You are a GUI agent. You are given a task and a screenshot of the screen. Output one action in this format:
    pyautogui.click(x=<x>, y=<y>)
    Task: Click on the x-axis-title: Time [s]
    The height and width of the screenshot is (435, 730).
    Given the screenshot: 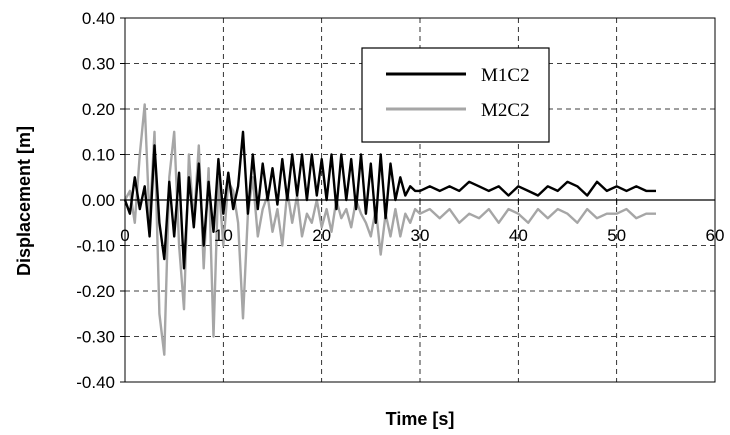 What is the action you would take?
    pyautogui.click(x=420, y=419)
    